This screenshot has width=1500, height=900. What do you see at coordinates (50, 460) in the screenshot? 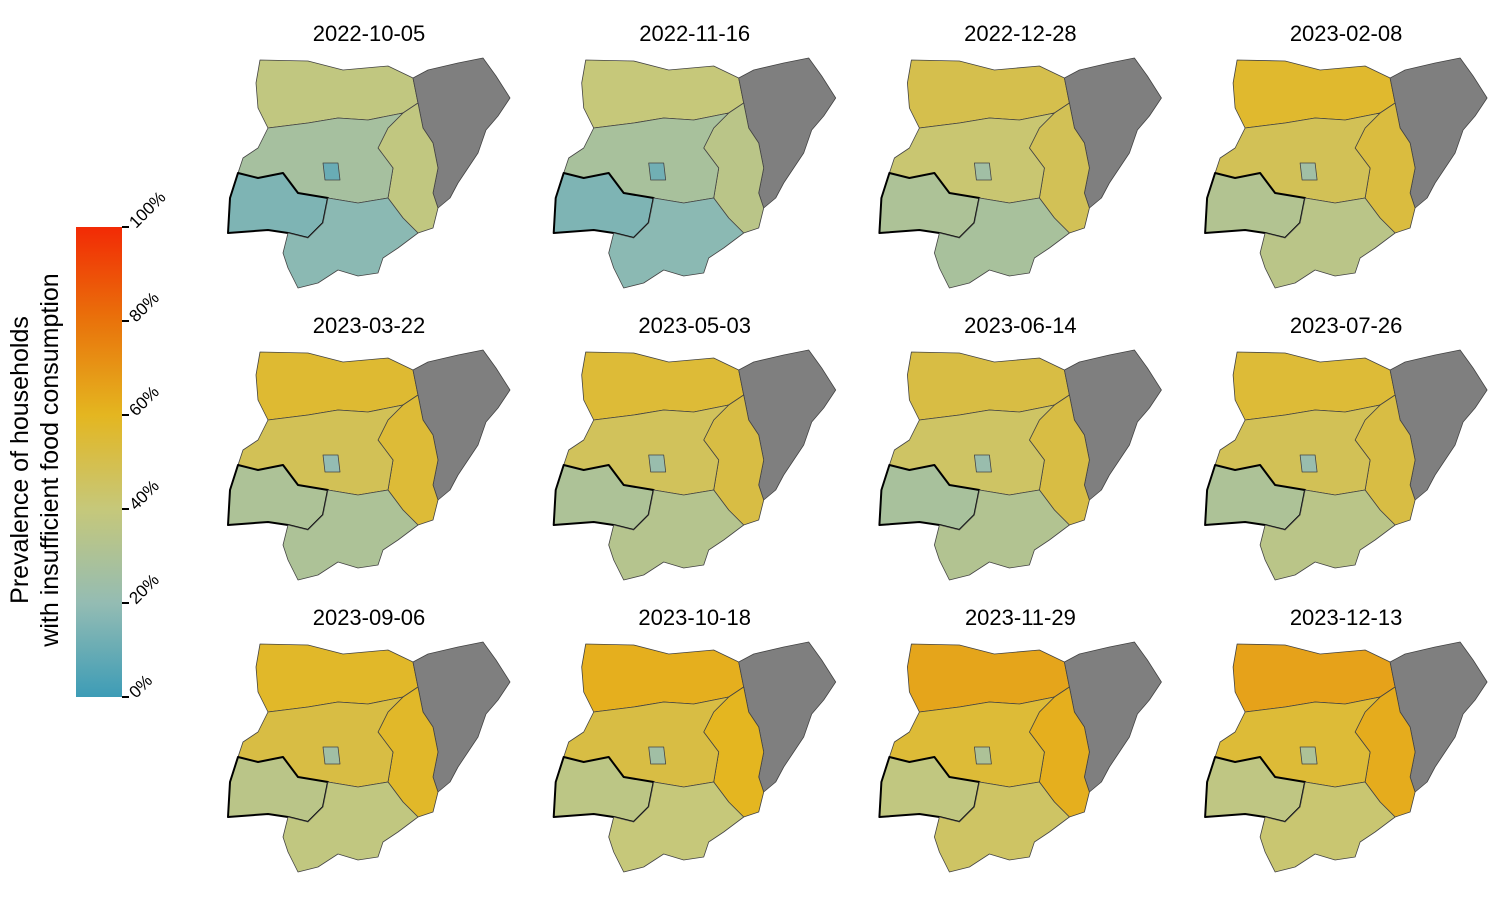
I see `legend-title: with insufficient food consumption` at bounding box center [50, 460].